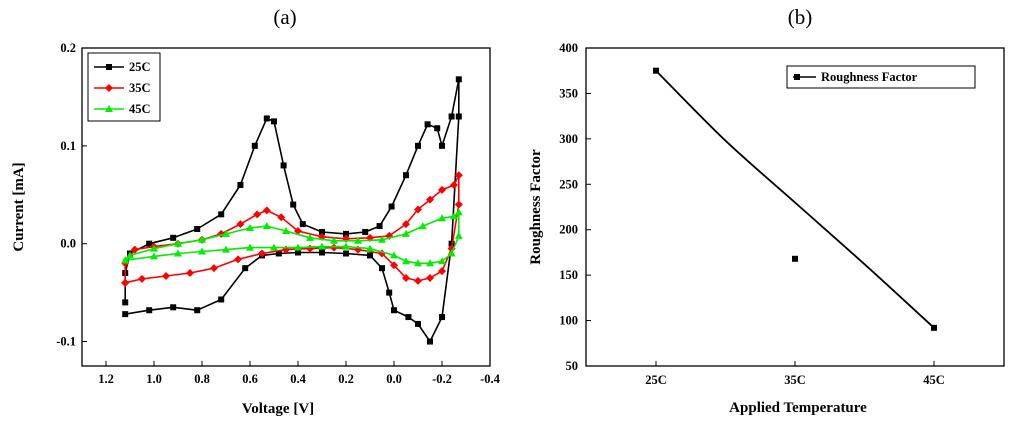 This screenshot has width=1024, height=426. Describe the element at coordinates (68, 244) in the screenshot. I see `cv-y-tick-label: 0.0` at that location.